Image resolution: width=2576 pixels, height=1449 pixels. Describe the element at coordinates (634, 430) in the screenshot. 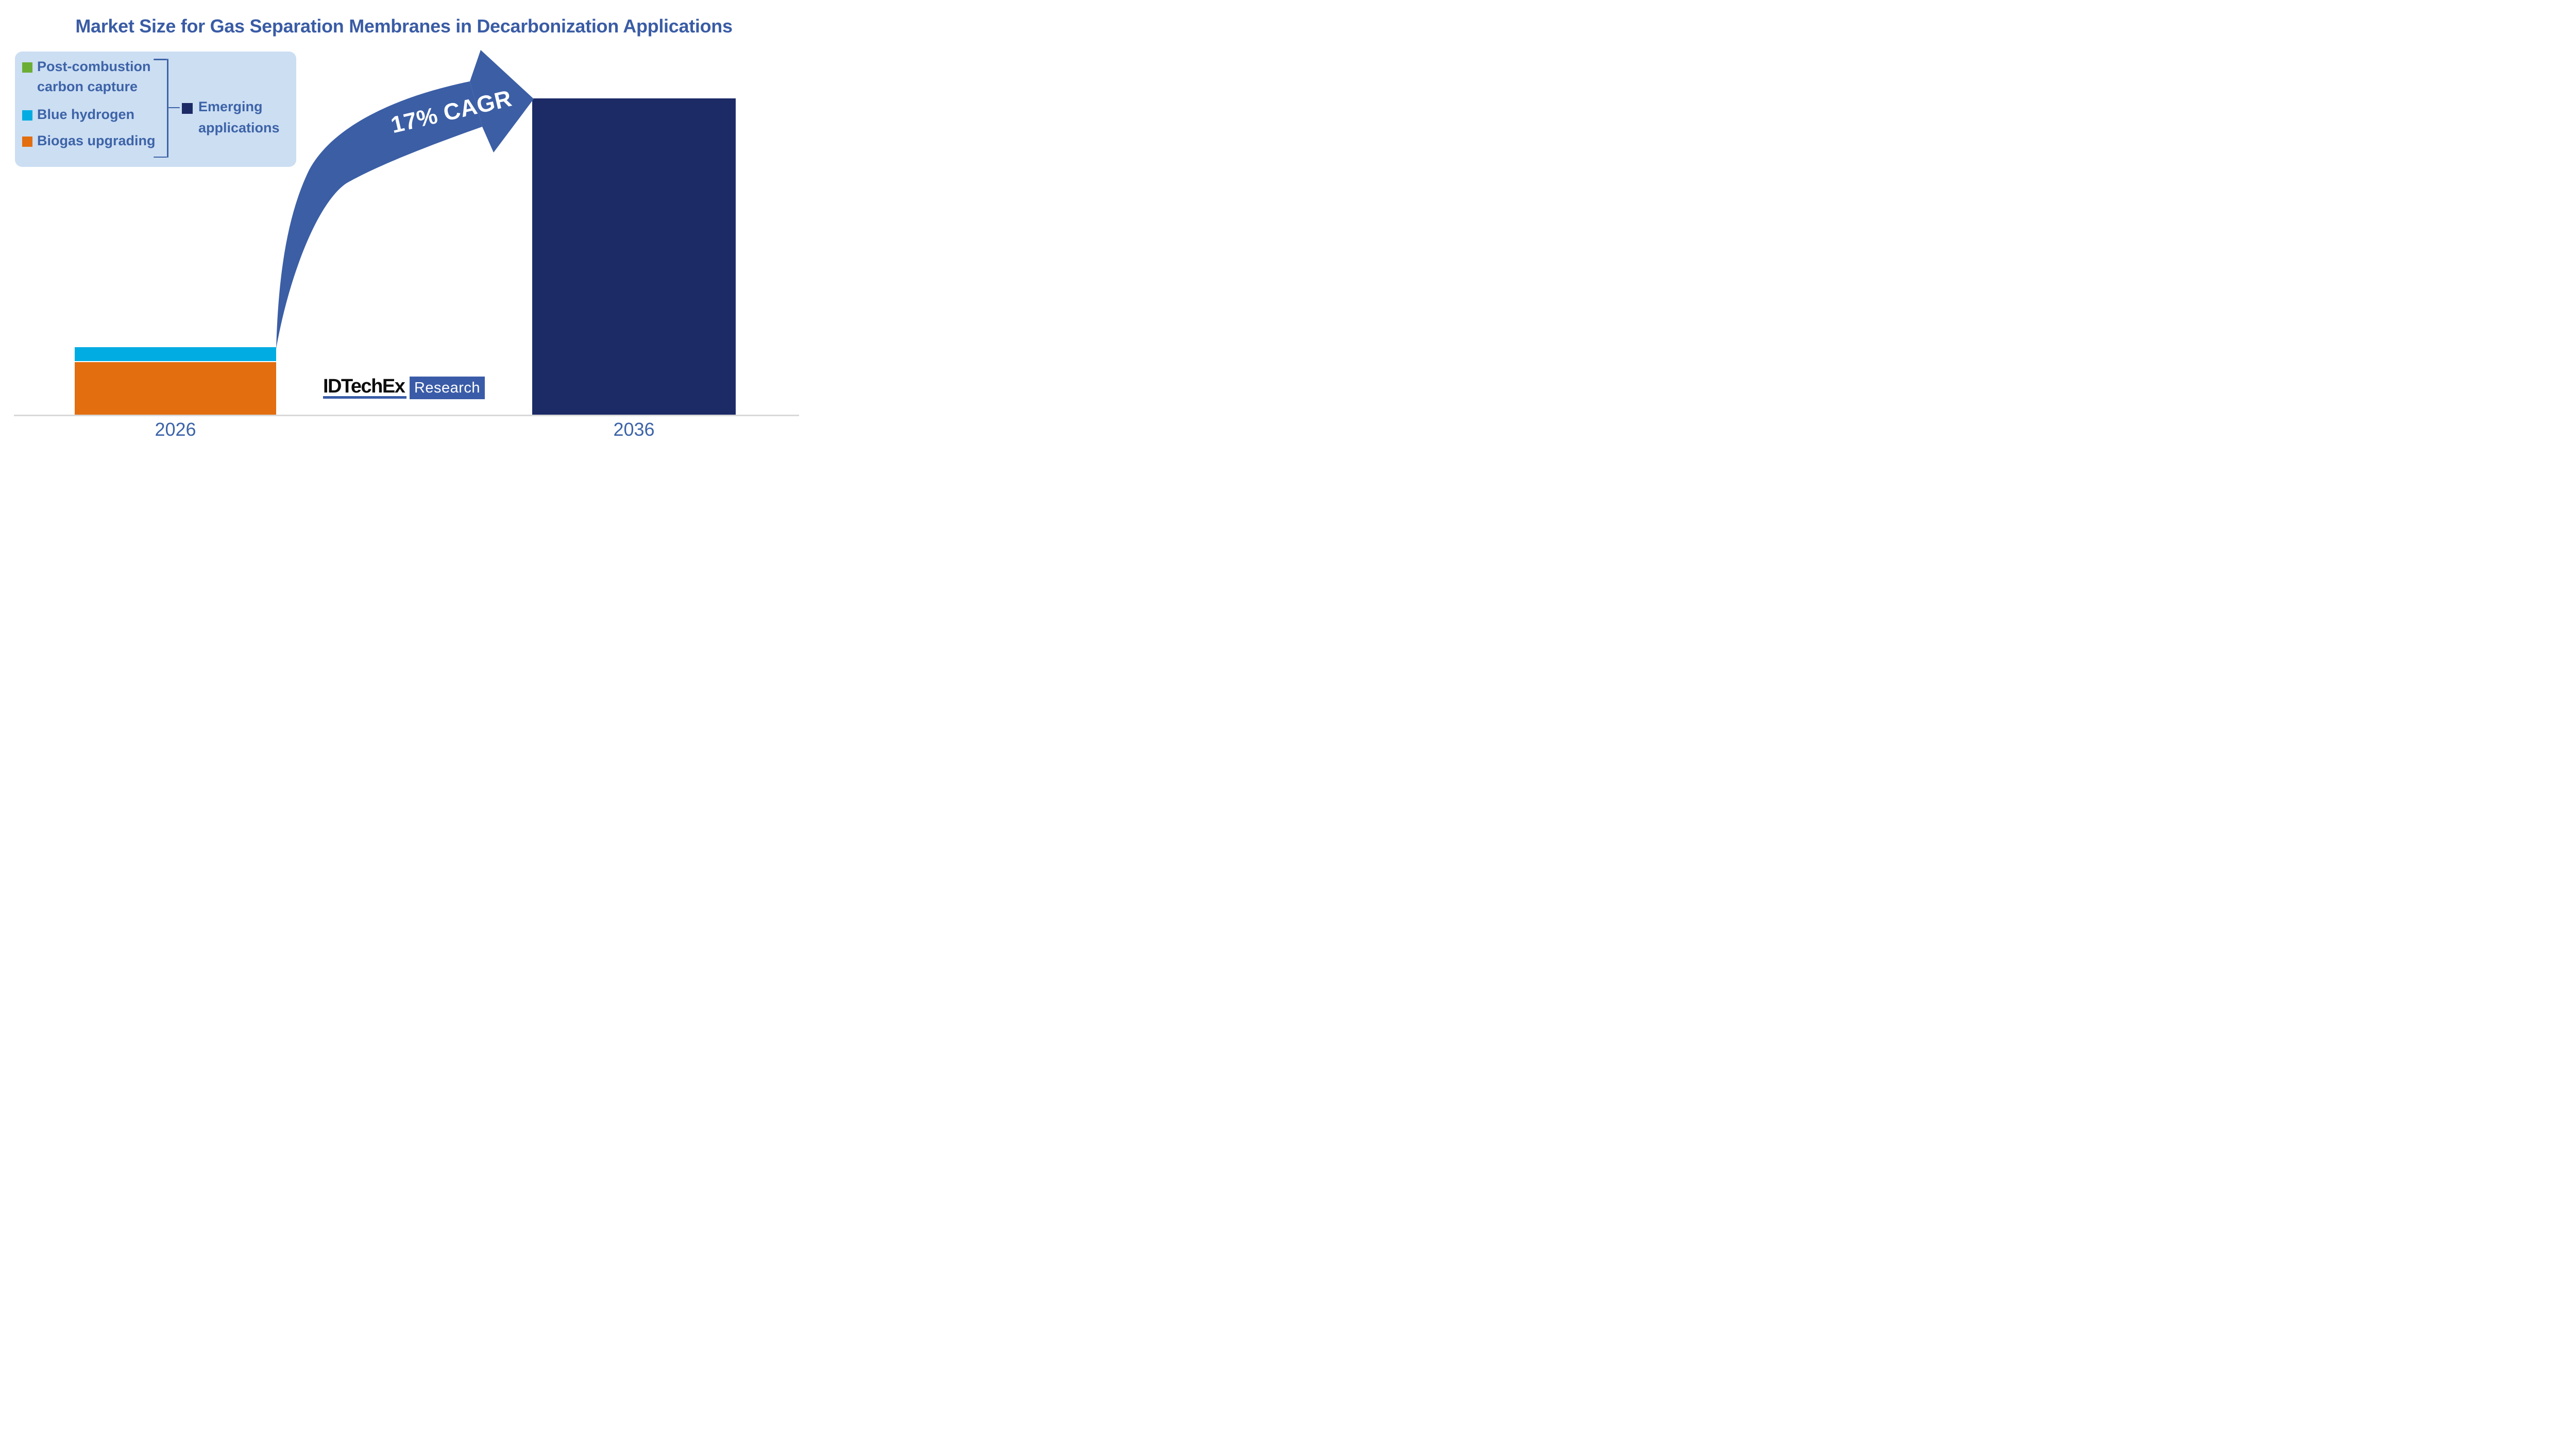

I see `x-label-2036: 2036` at that location.